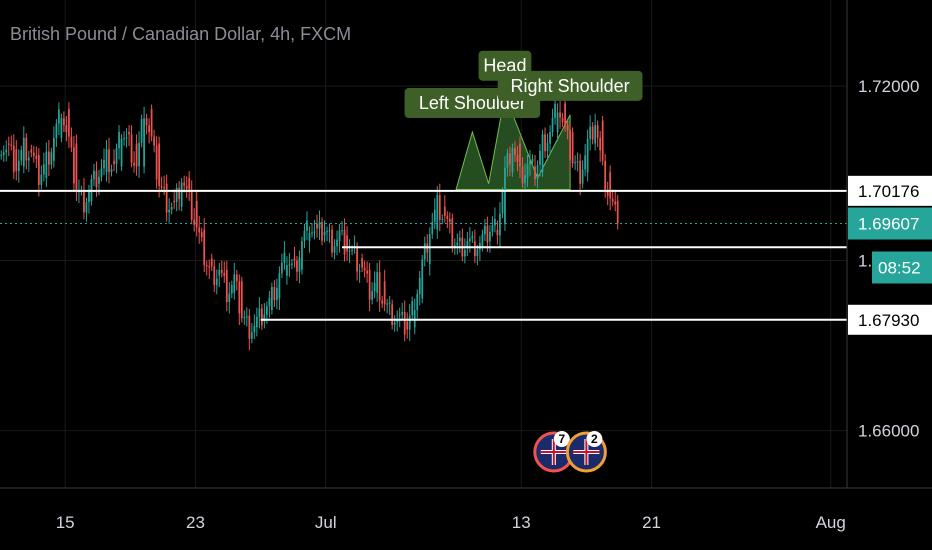 The image size is (932, 550). Describe the element at coordinates (888, 86) in the screenshot. I see `price-tick-label: 1.72000` at that location.